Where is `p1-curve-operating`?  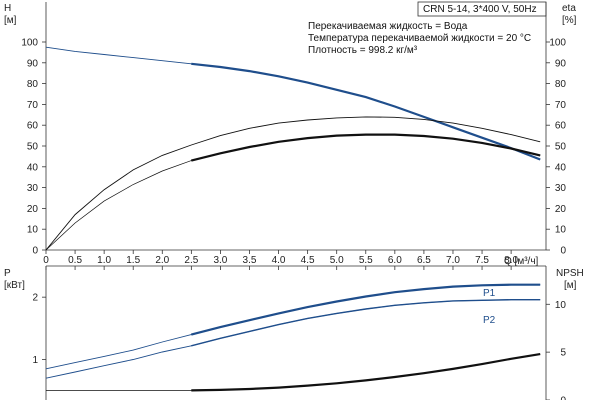 p1-curve-operating is located at coordinates (366, 309).